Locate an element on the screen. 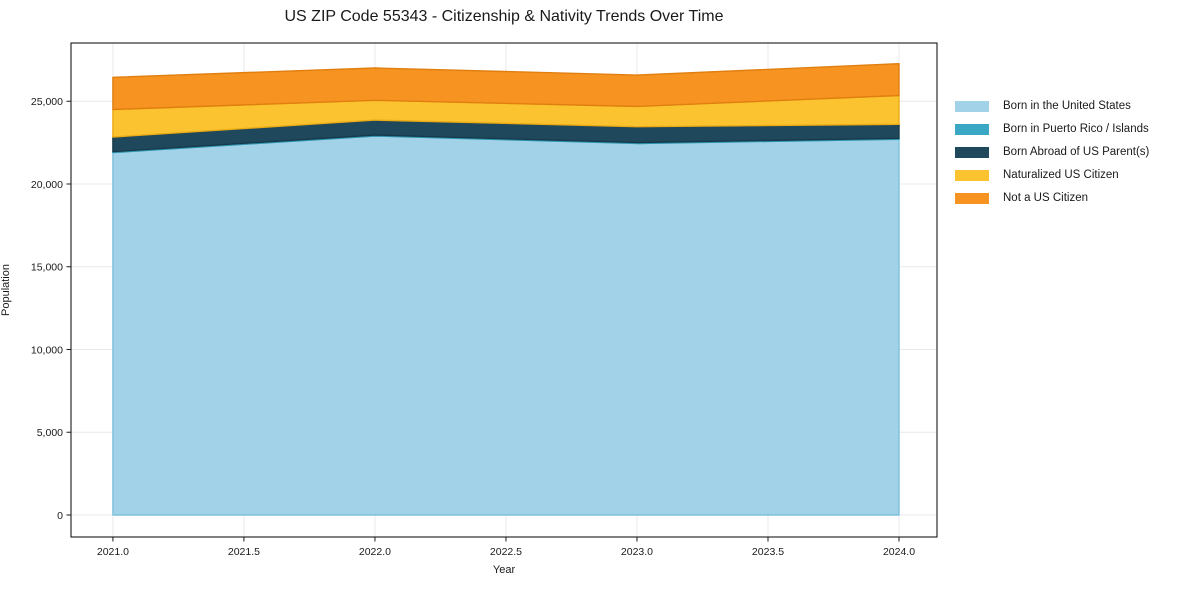 This screenshot has width=1189, height=590. x-tick-label: 2022.5 is located at coordinates (506, 552).